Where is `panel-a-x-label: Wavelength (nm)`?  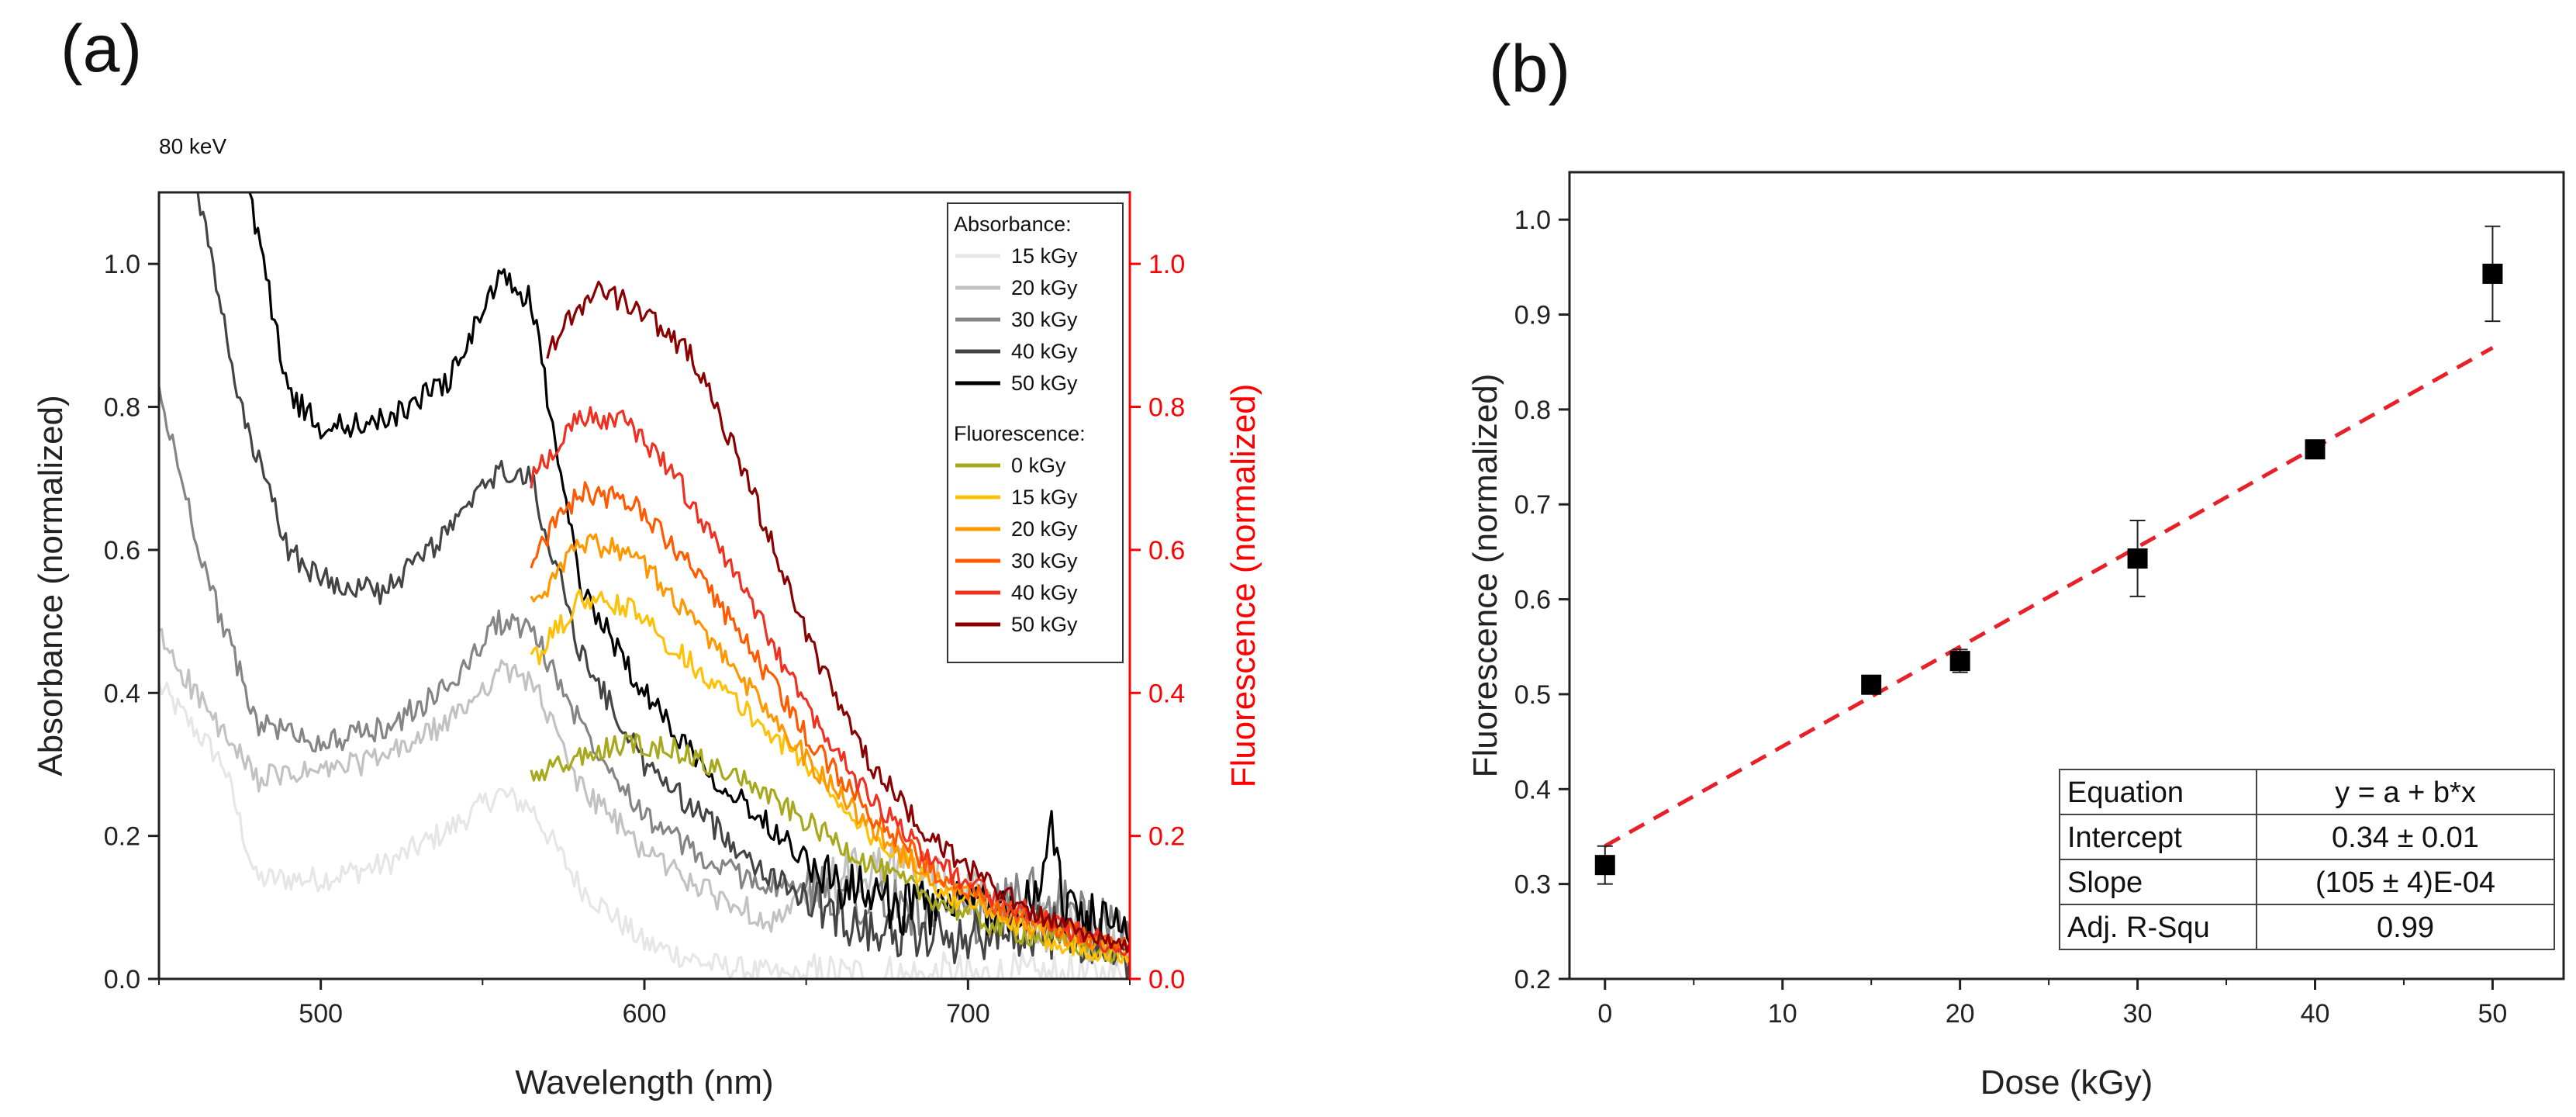 panel-a-x-label: Wavelength (nm) is located at coordinates (644, 1082).